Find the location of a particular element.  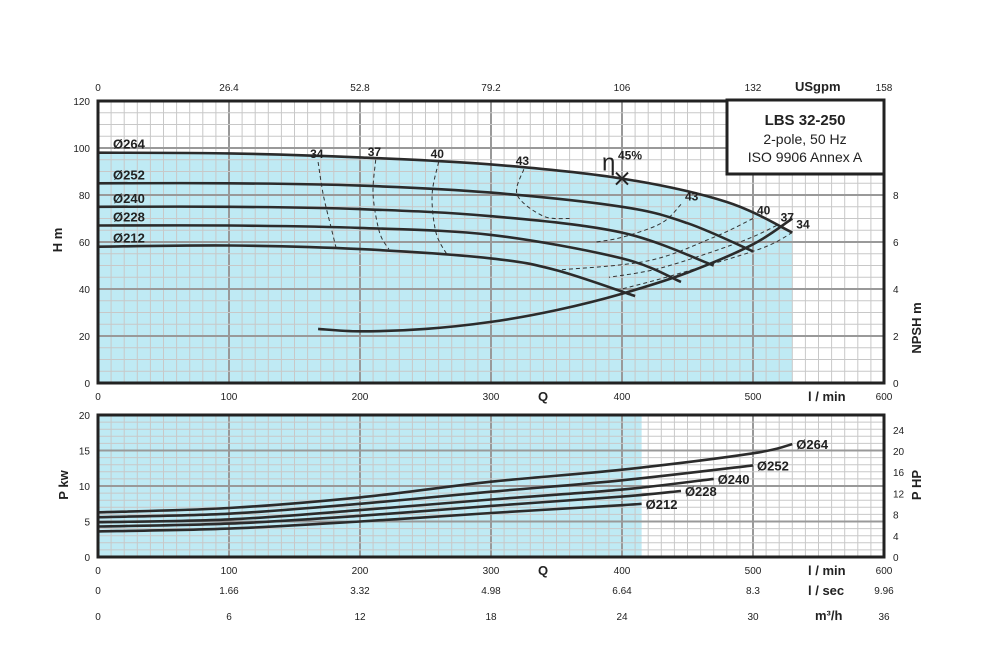

head-y-tick: 100 is located at coordinates (81, 149).